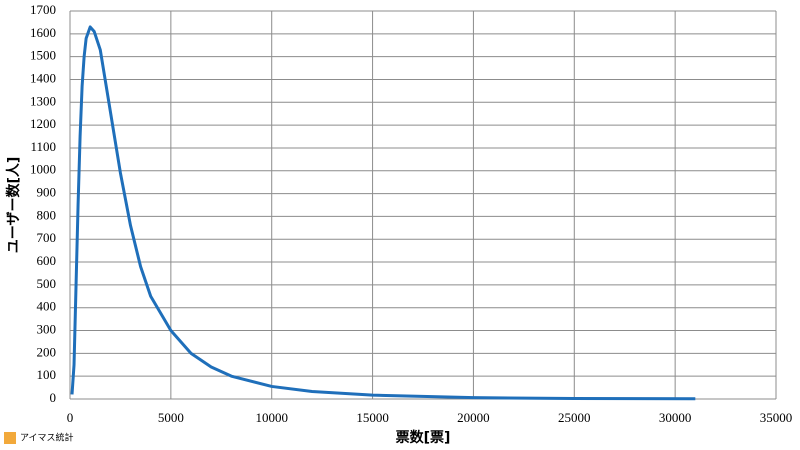 This screenshot has height=450, width=800. I want to click on y-tick-label: 100, so click(47, 374).